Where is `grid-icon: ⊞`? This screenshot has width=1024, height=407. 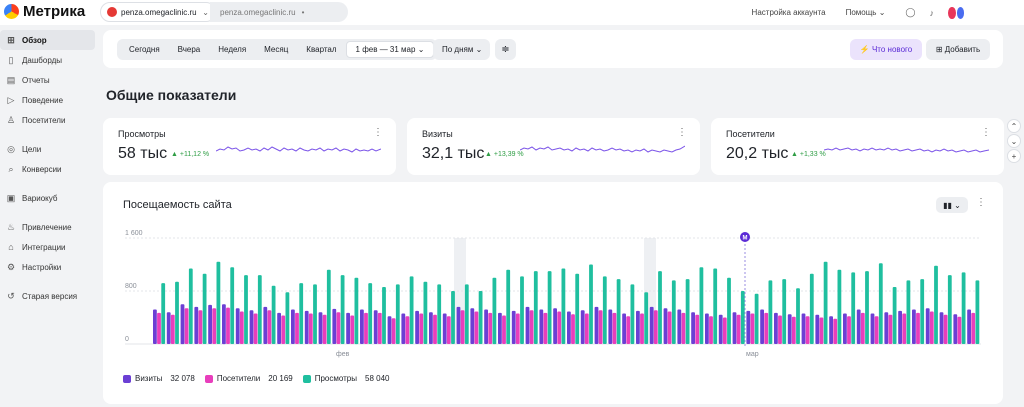
grid-icon: ⊞ is located at coordinates (11, 39).